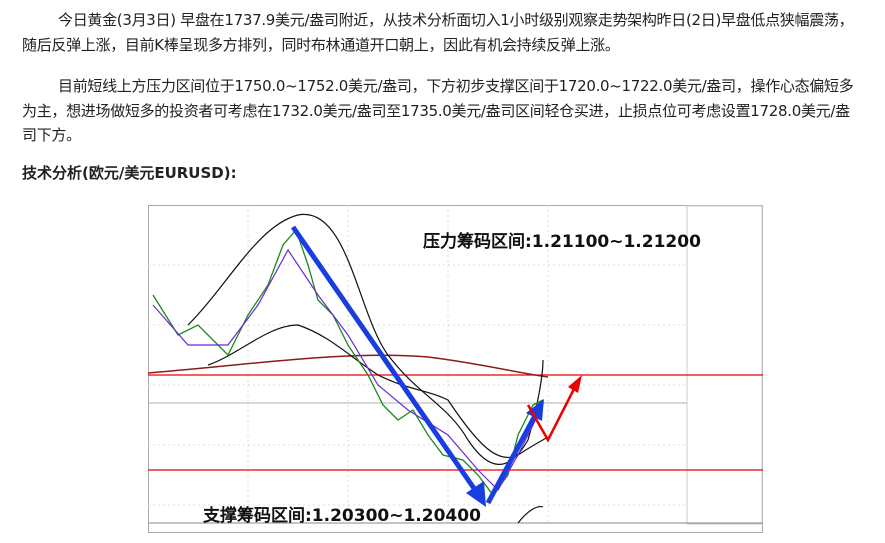  What do you see at coordinates (513, 456) in the screenshot?
I see `up-arrow` at bounding box center [513, 456].